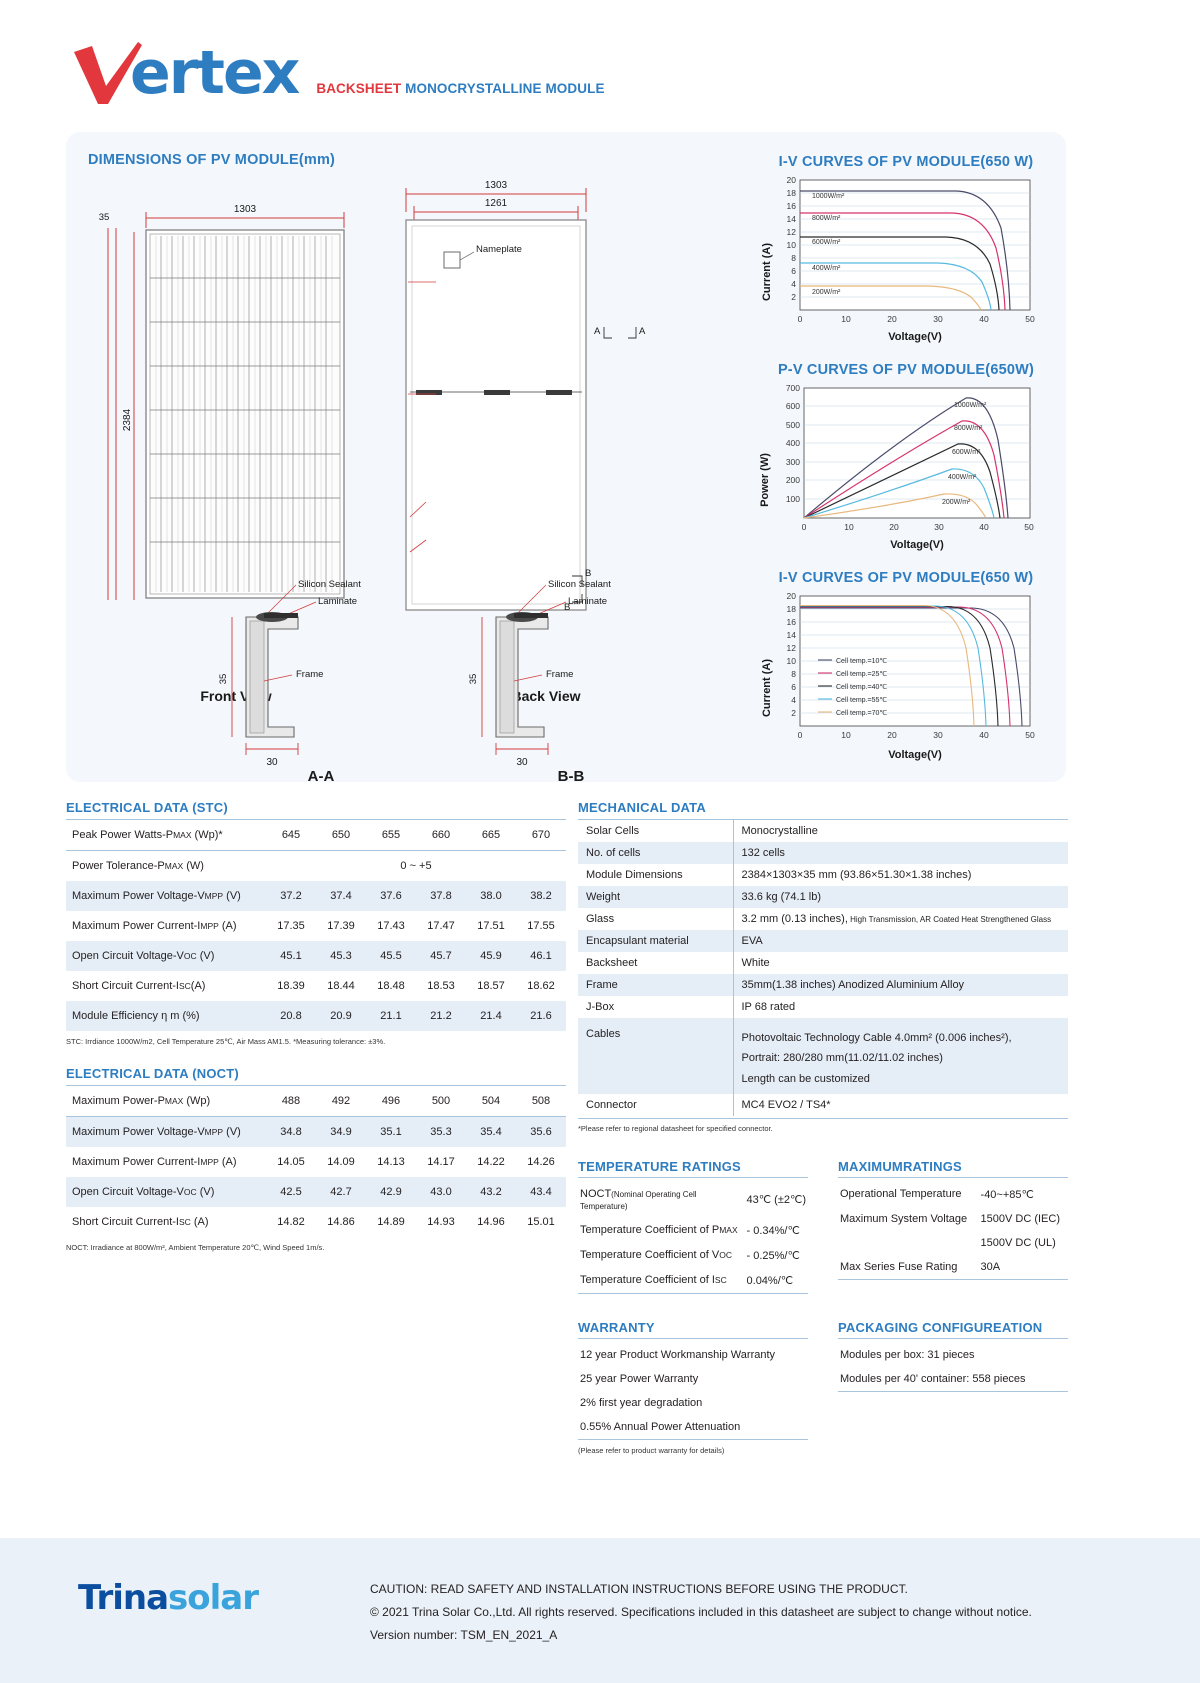 The image size is (1200, 1683). What do you see at coordinates (491, 1016) in the screenshot?
I see `cell: 21.4` at bounding box center [491, 1016].